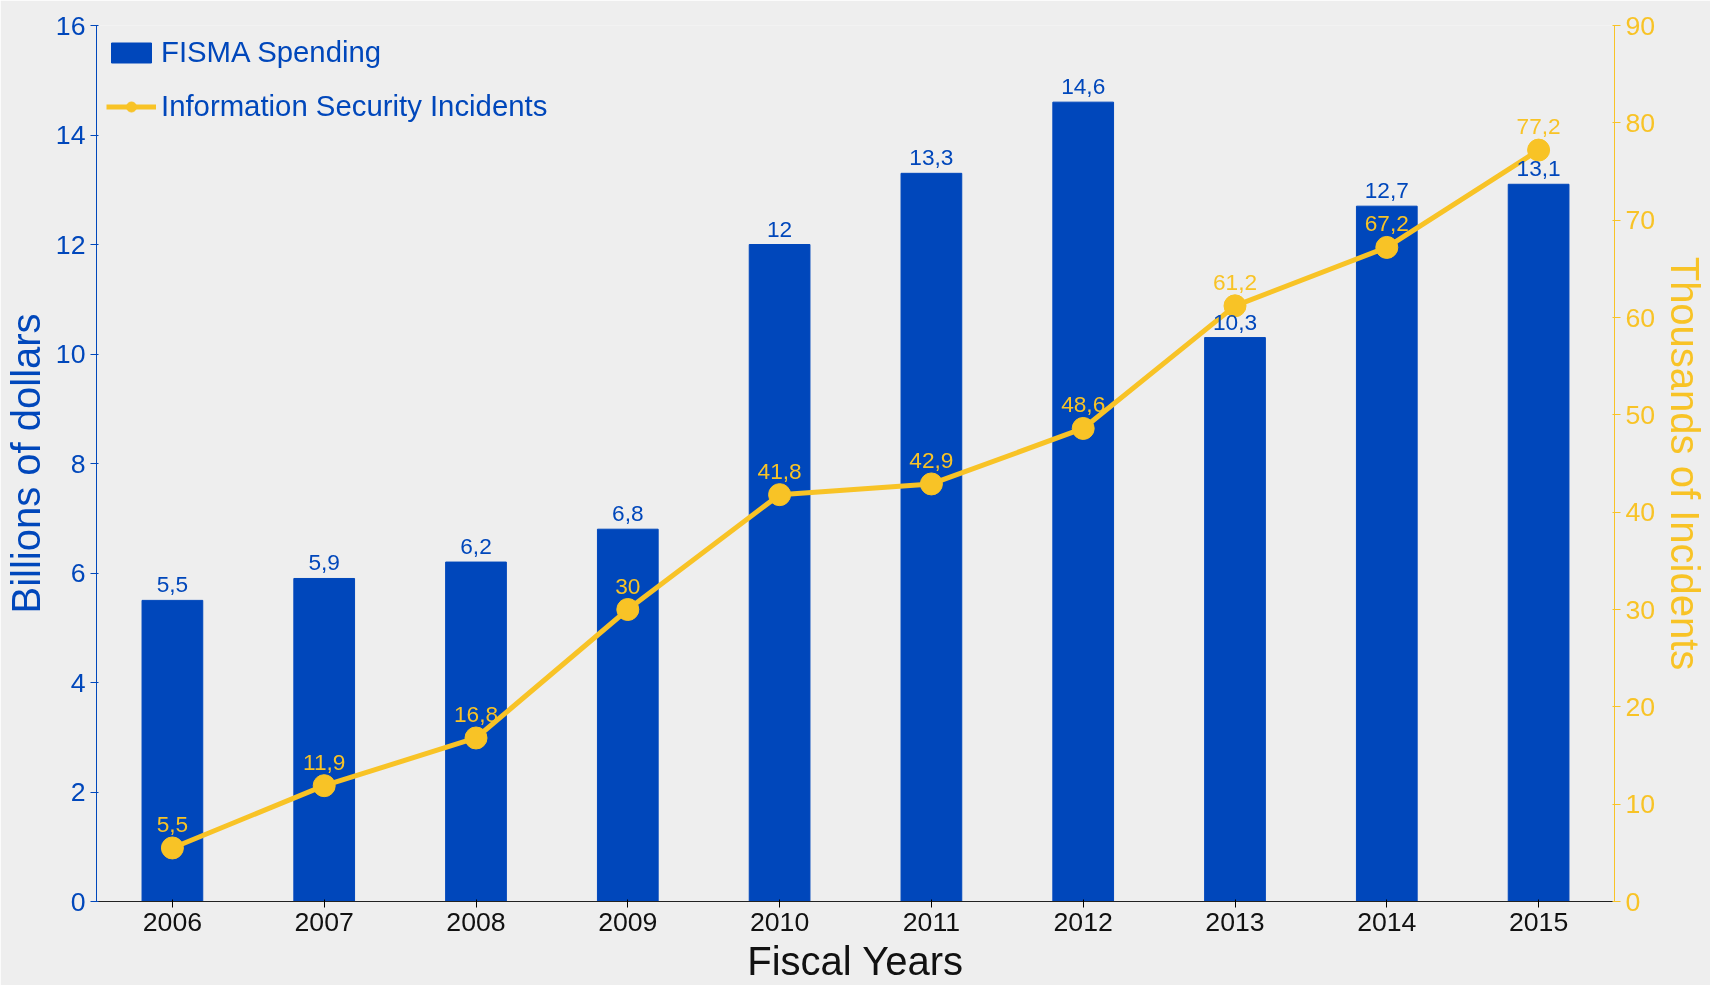  What do you see at coordinates (1538, 921) in the screenshot?
I see `x-tick-label: 2015` at bounding box center [1538, 921].